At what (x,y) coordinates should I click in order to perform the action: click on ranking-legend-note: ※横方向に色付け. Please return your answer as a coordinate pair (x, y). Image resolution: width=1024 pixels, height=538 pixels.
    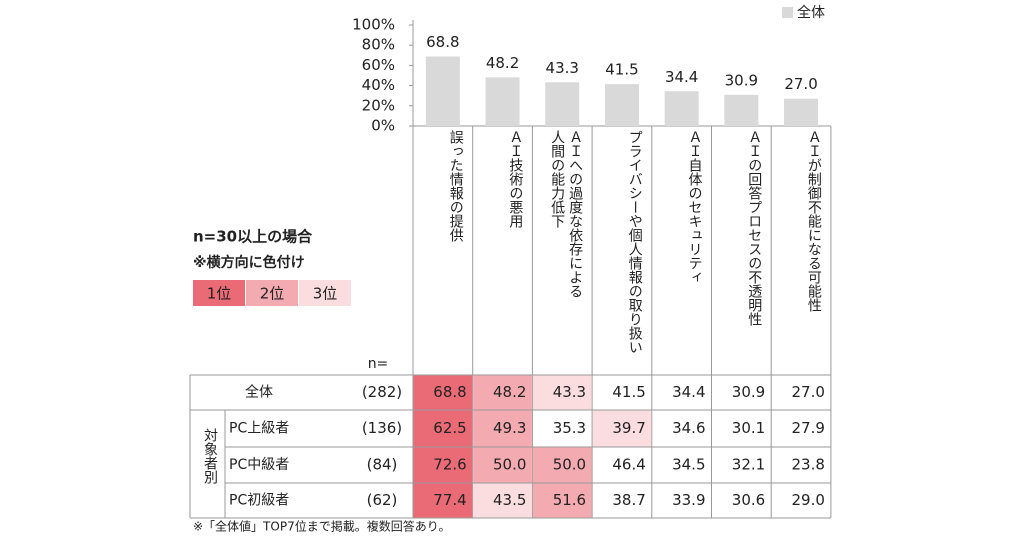
    Looking at the image, I should click on (249, 262).